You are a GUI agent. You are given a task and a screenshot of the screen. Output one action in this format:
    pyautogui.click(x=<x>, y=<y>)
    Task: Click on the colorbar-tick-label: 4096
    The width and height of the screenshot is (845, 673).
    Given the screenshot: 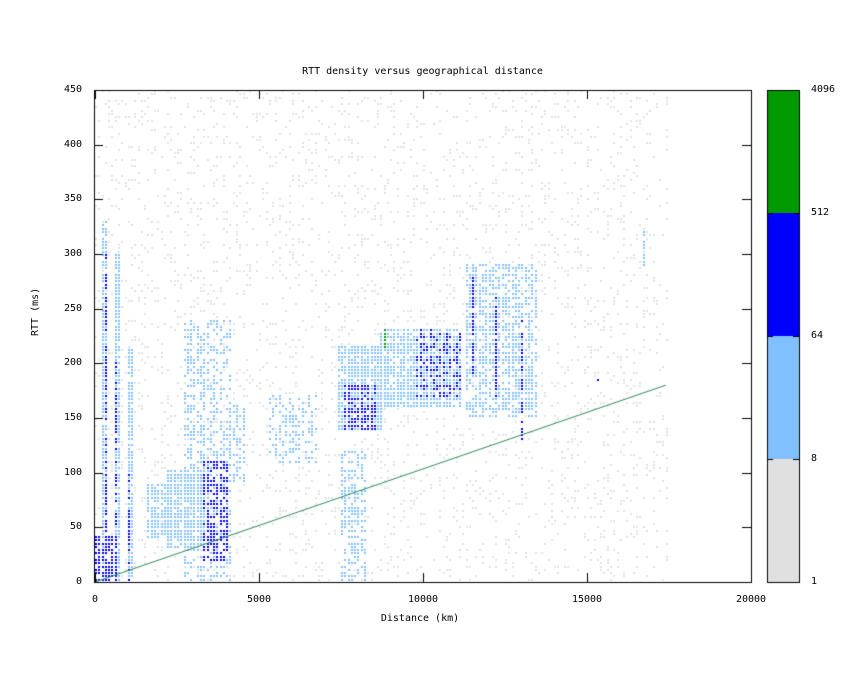 What is the action you would take?
    pyautogui.click(x=823, y=89)
    